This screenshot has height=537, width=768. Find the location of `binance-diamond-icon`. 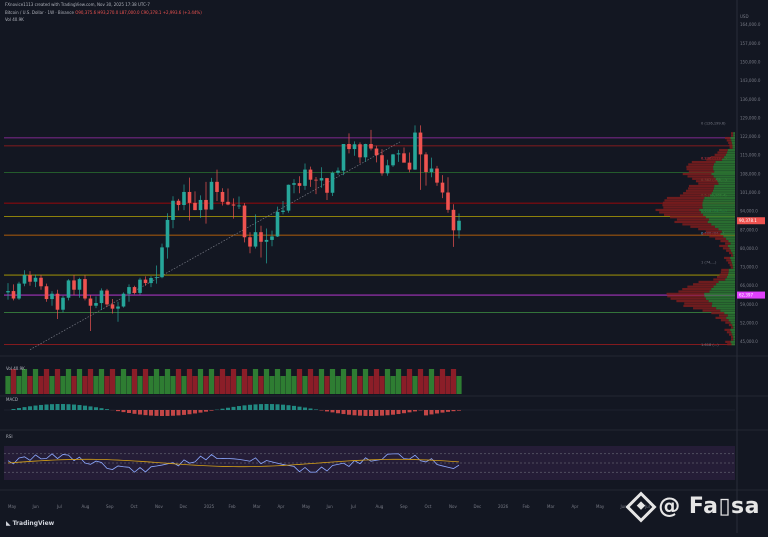

binance-diamond-icon is located at coordinates (641, 506).